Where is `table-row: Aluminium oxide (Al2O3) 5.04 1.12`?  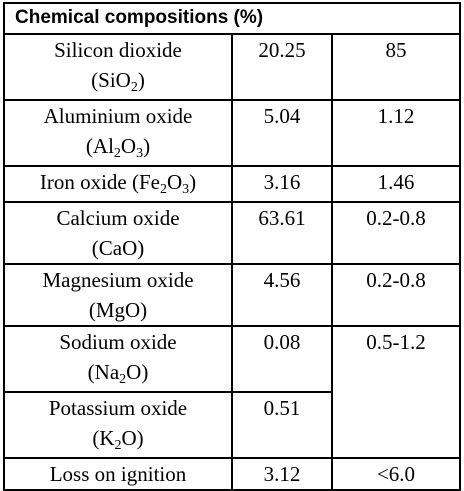 table-row: Aluminium oxide (Al2O3) 5.04 1.12 is located at coordinates (232, 133).